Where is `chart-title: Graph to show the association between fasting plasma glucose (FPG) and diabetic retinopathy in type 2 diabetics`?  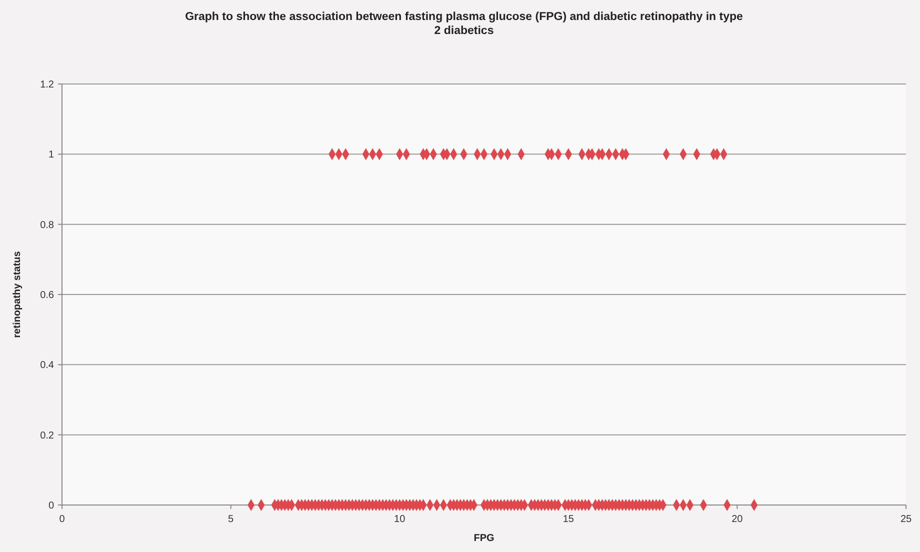 chart-title: Graph to show the association between fasting plasma glucose (FPG) and diabetic retinopathy in type 2 diabetics is located at coordinates (464, 24).